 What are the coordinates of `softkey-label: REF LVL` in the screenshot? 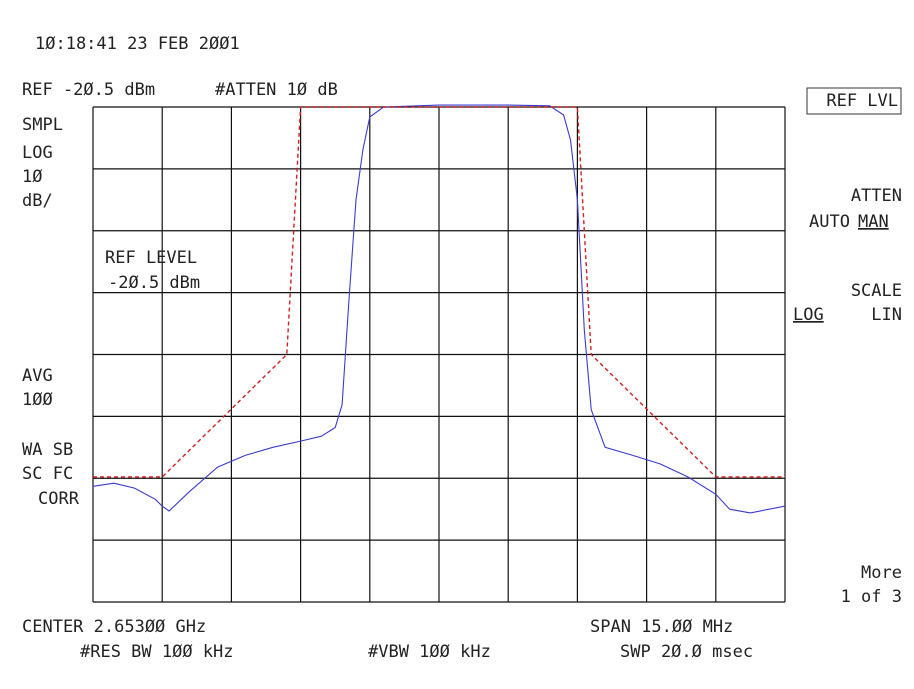 It's located at (862, 101).